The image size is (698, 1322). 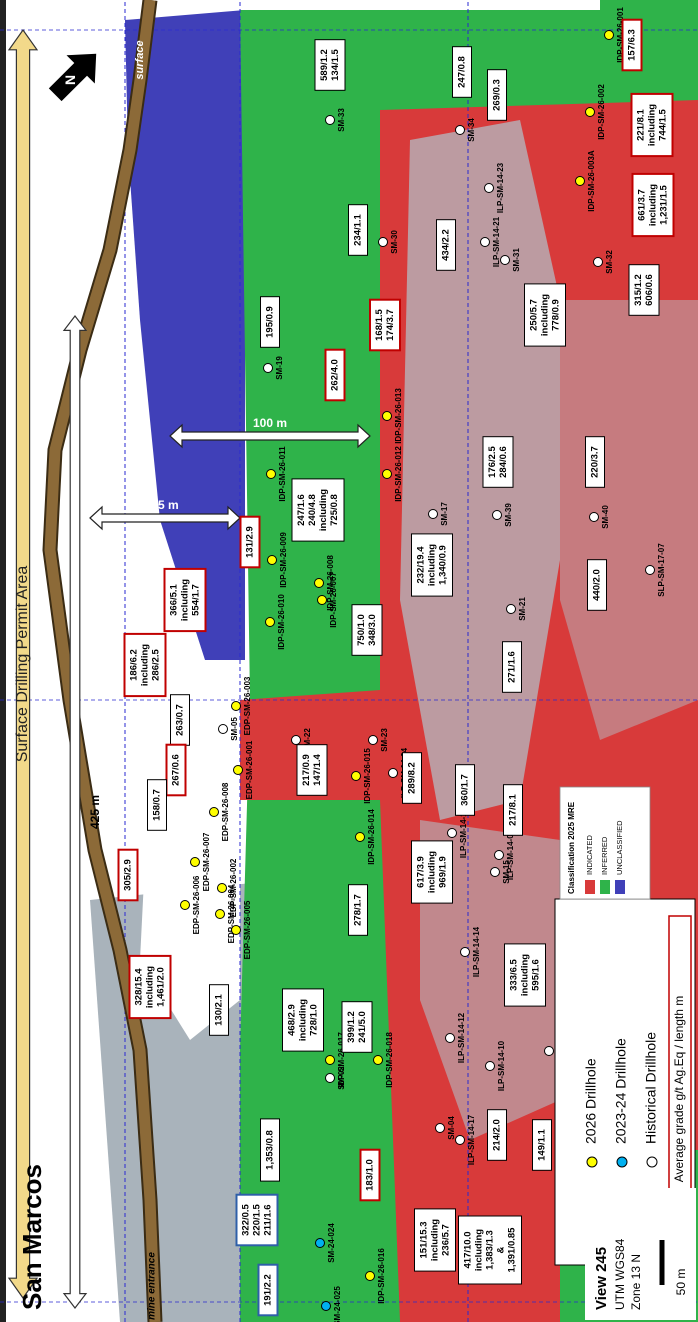 I want to click on grade-text: 328/15.4, so click(x=139, y=987).